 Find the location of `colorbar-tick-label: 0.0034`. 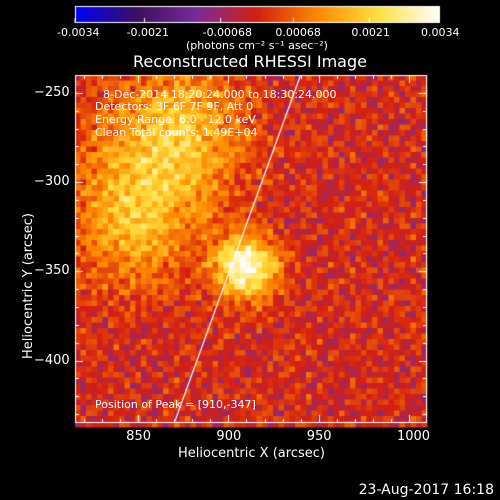

colorbar-tick-label: 0.0034 is located at coordinates (440, 32).